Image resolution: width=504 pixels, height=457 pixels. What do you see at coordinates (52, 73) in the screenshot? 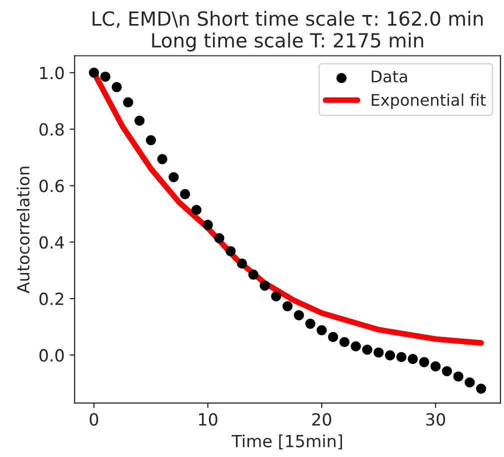
I see `y-tick-label: 1.0` at bounding box center [52, 73].